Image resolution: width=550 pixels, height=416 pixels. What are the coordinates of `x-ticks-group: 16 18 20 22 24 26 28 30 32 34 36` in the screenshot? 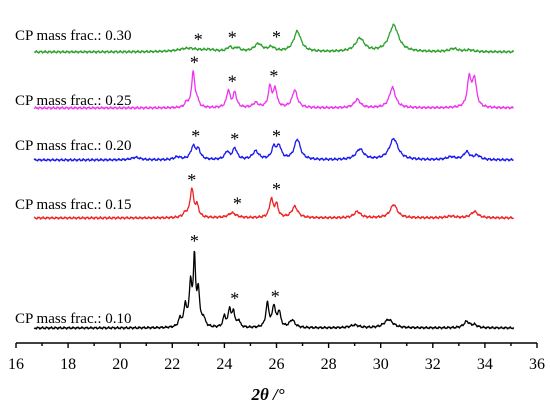 It's located at (276, 358).